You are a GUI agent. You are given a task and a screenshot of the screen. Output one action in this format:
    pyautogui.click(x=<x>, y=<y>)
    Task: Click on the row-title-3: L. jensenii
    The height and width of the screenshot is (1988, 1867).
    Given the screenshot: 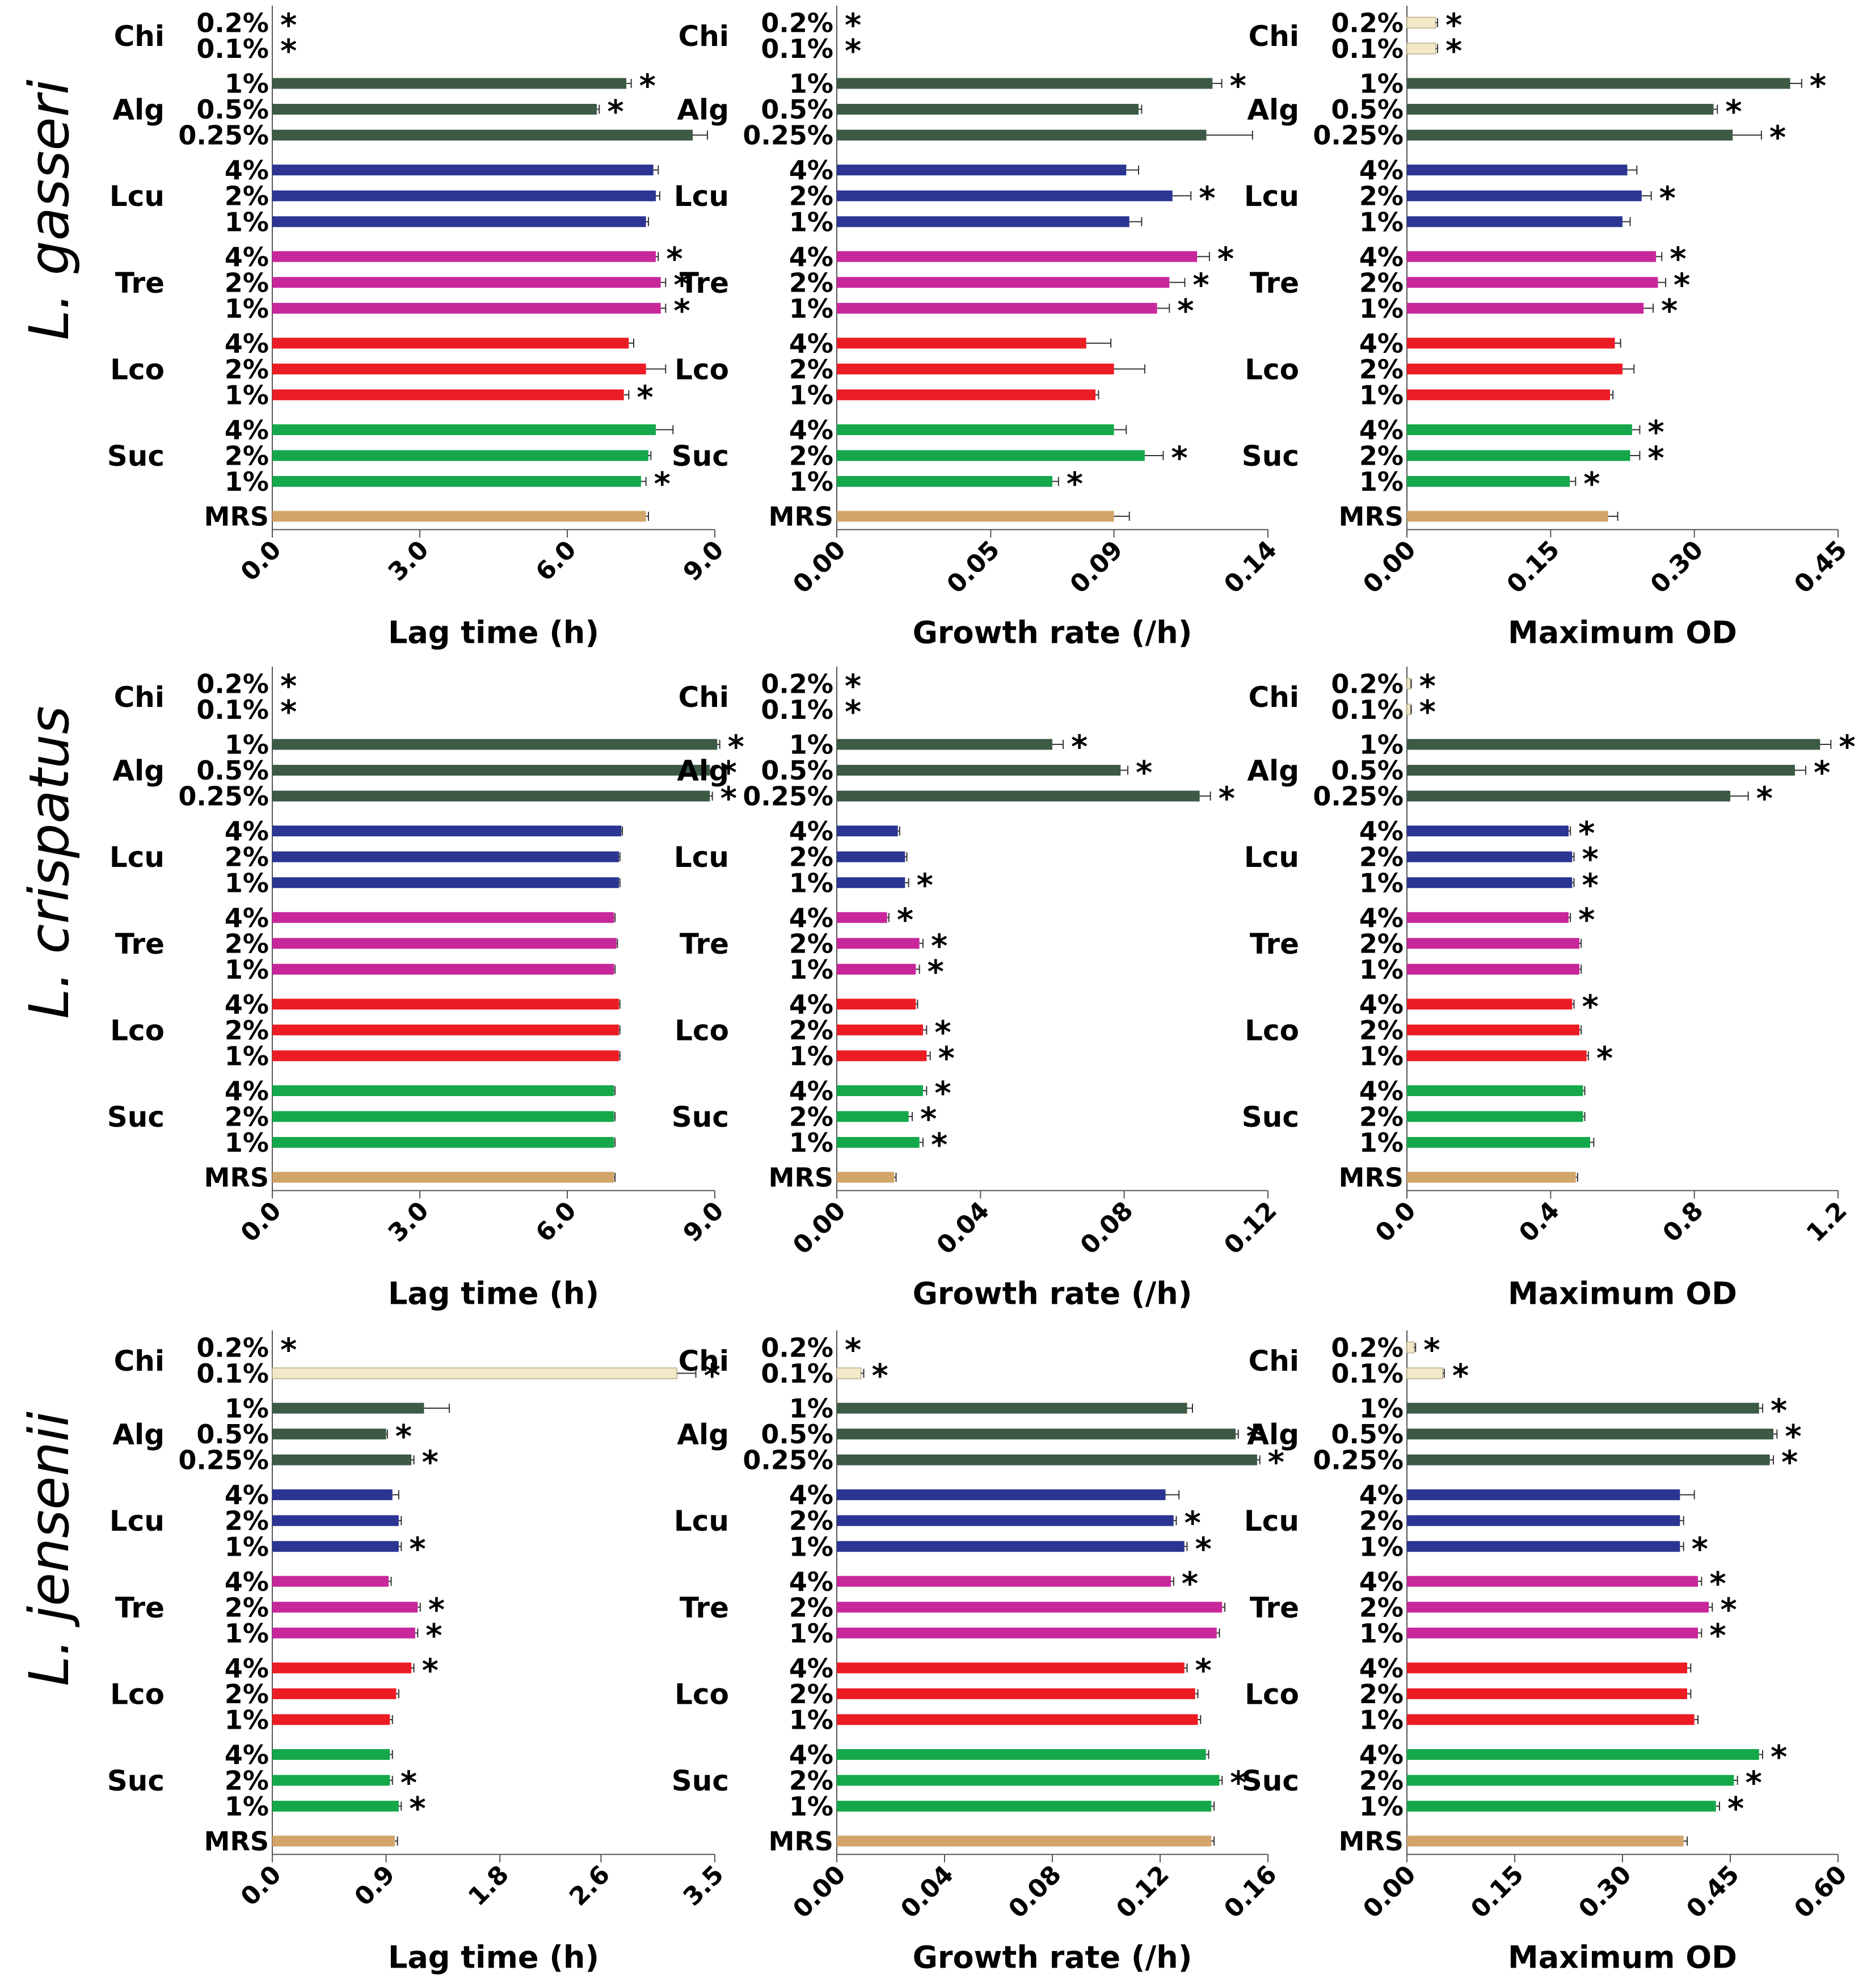 What is the action you would take?
    pyautogui.click(x=49, y=1548)
    